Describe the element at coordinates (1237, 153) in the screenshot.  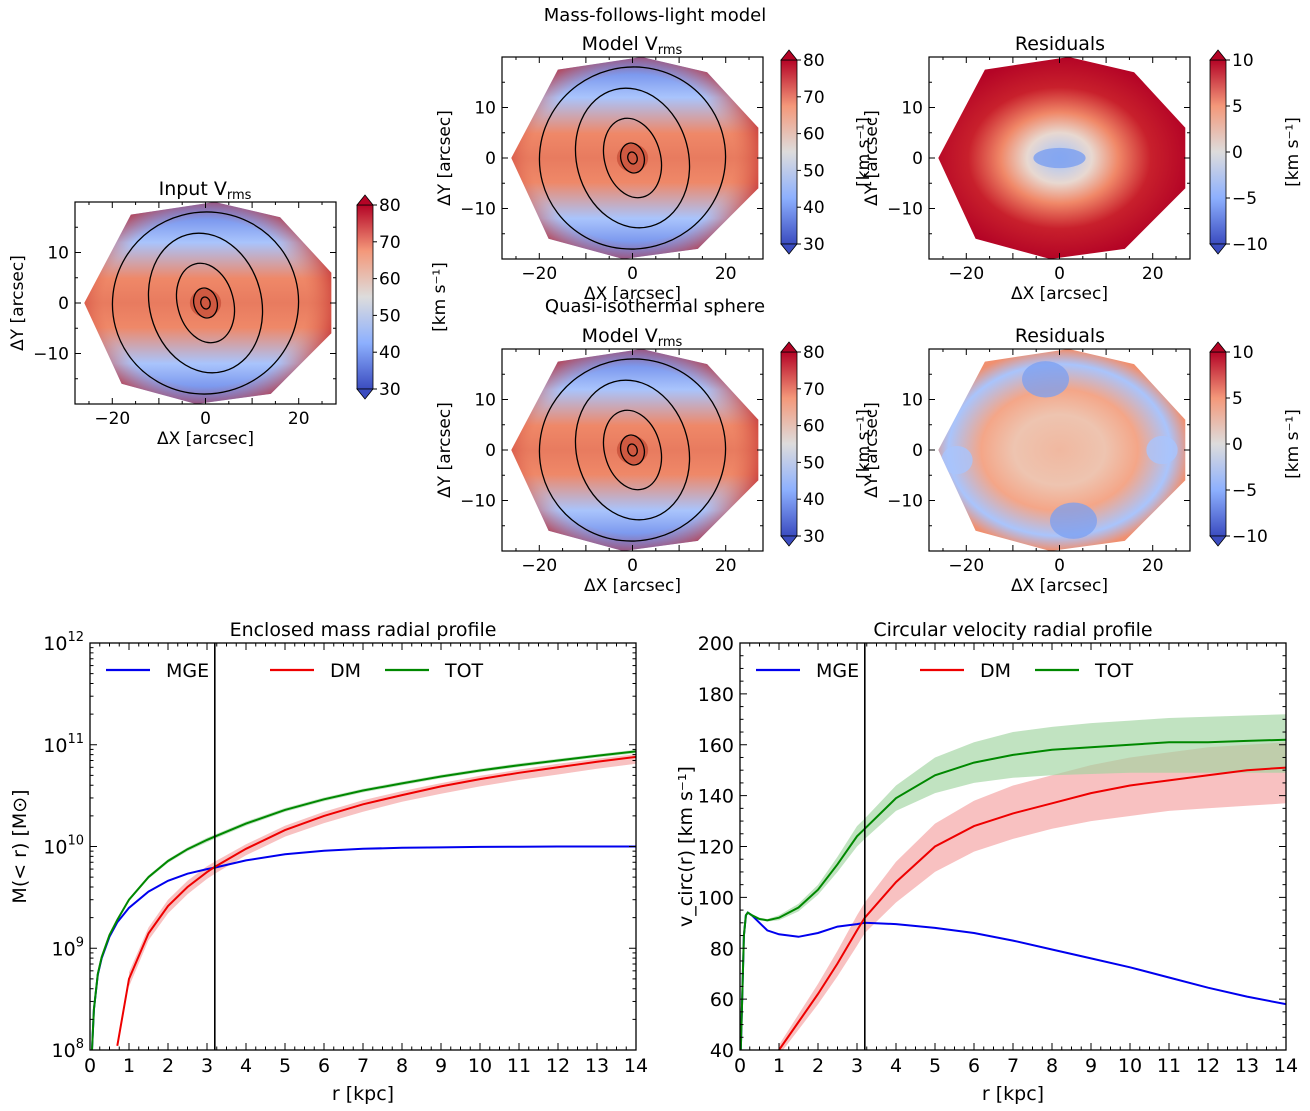
I see `colorbar-tick-label: 0` at that location.